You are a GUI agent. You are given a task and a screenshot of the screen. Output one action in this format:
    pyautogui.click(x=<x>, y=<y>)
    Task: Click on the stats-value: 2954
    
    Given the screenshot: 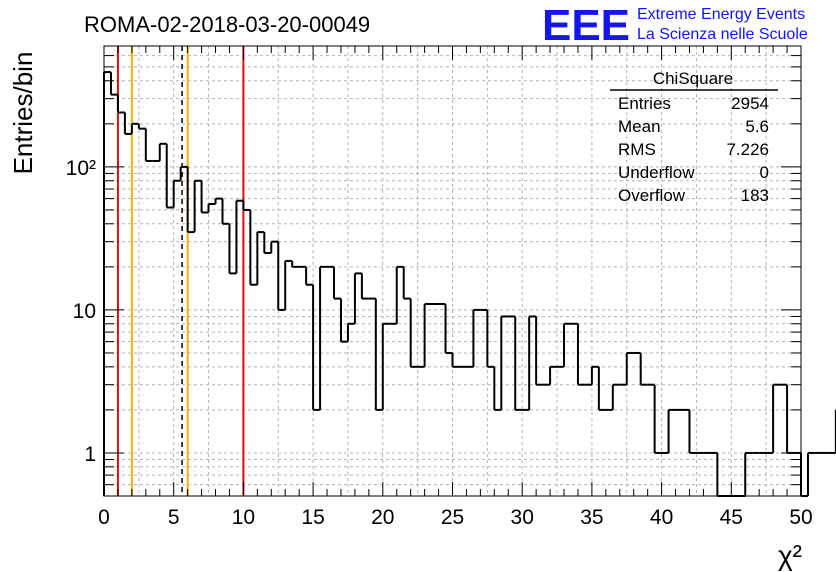 What is the action you would take?
    pyautogui.click(x=750, y=103)
    